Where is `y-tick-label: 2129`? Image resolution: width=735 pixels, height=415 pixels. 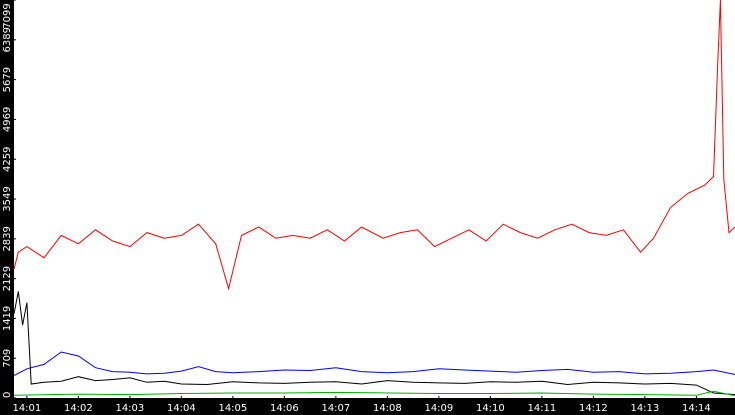
y-tick-label: 2129 is located at coordinates (7, 278).